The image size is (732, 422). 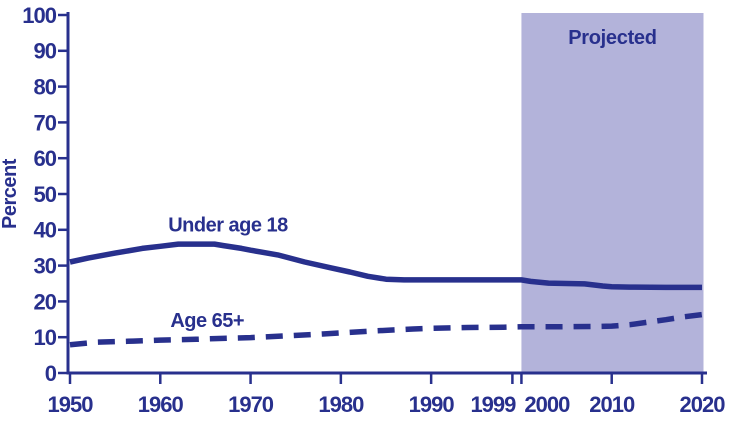 I want to click on y-tick-label: 0, so click(x=51, y=373).